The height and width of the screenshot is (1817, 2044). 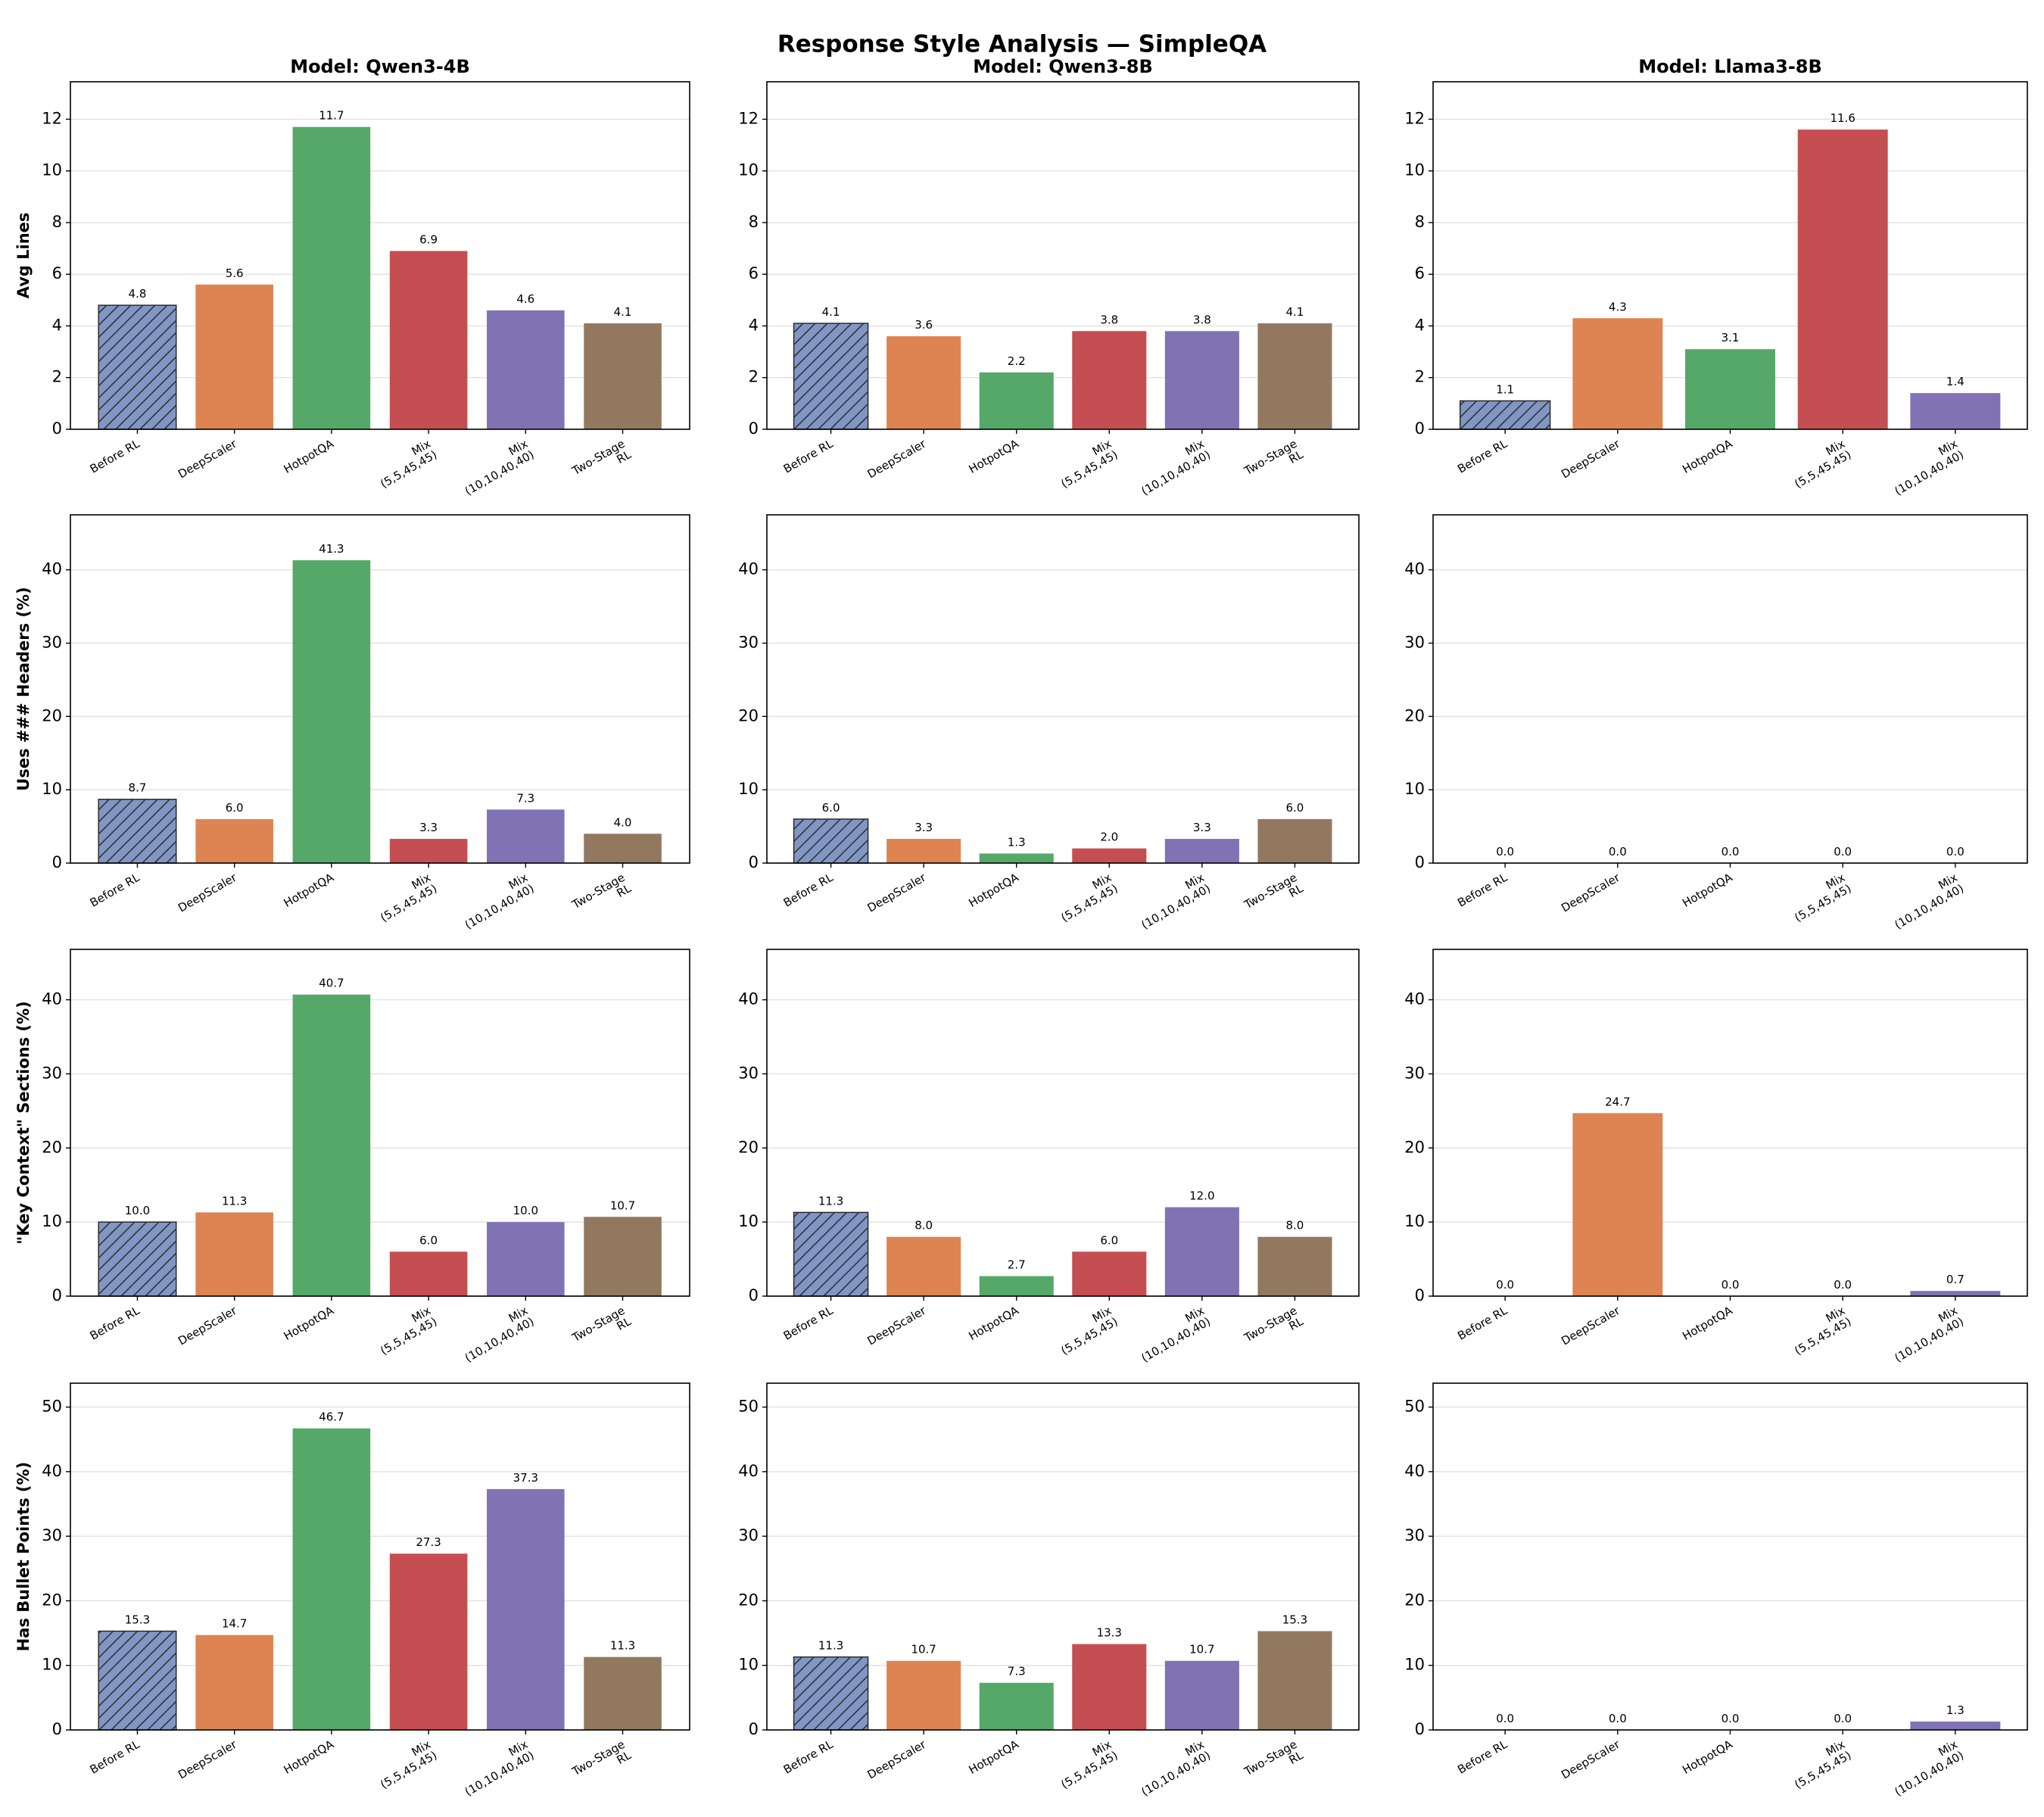 I want to click on y-axis-label: Uses ### Headers (%), so click(x=23, y=688).